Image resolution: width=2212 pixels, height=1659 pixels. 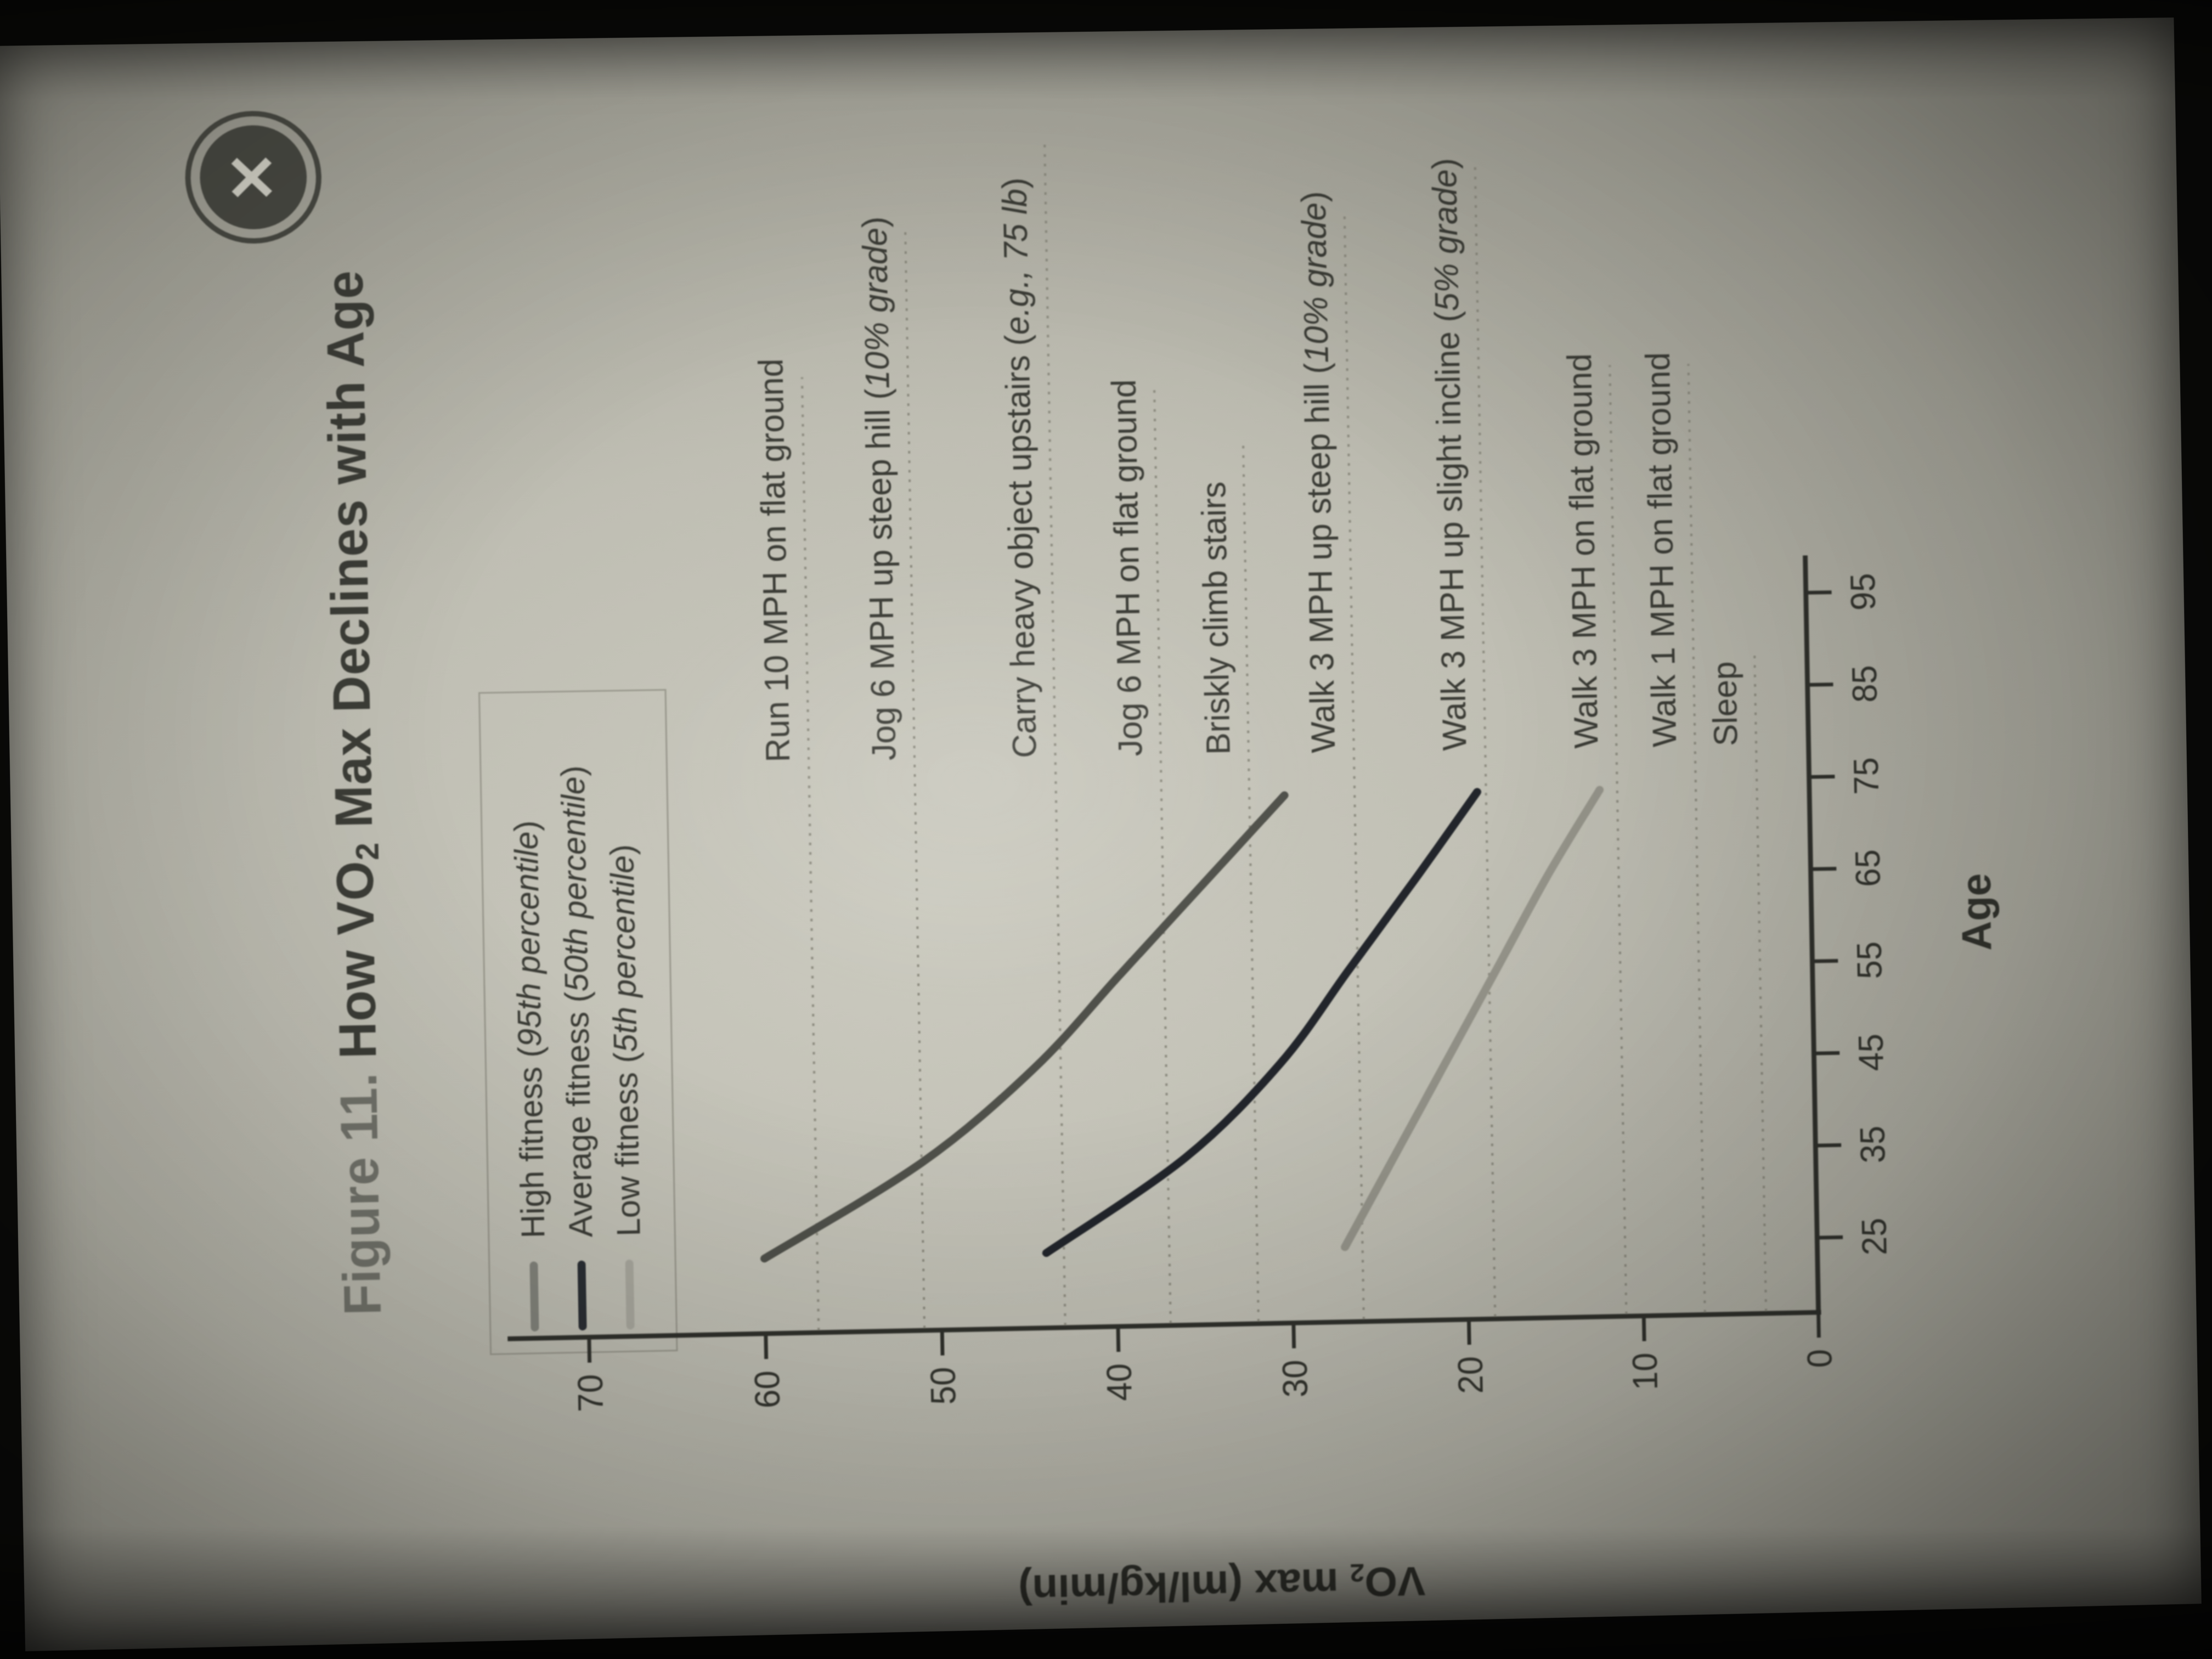 I want to click on x-axis-title: Age, so click(x=1977, y=912).